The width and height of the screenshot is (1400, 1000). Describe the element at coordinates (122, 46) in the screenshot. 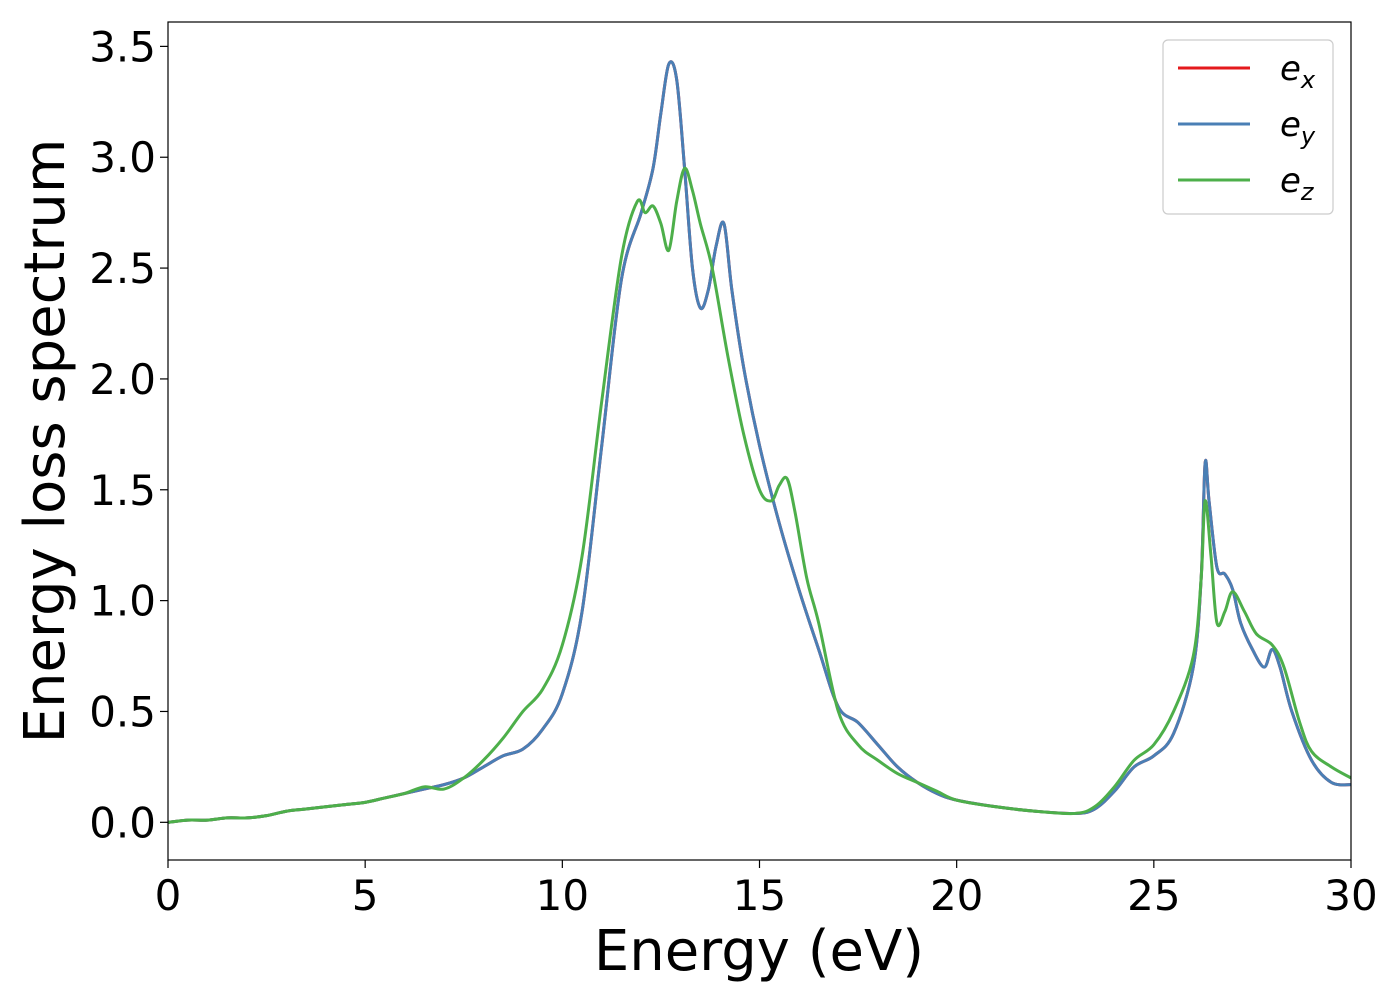

I see `y-tick-label: 3.5` at that location.